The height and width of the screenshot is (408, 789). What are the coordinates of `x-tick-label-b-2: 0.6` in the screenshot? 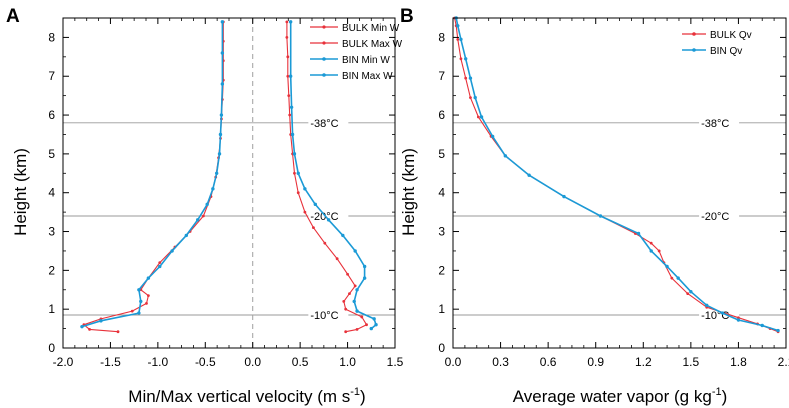 It's located at (548, 362).